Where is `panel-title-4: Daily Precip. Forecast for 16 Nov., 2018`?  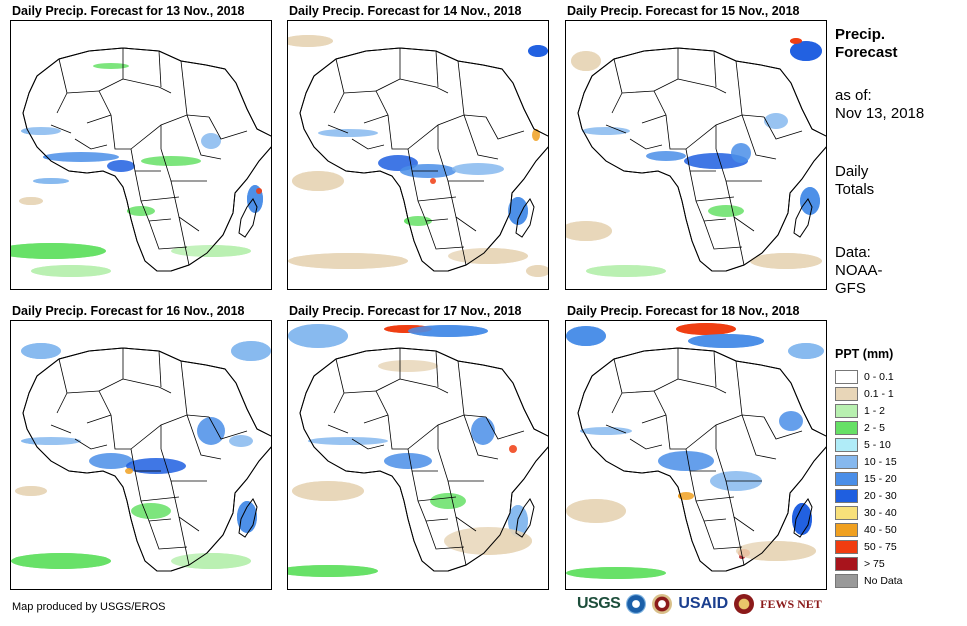
panel-title-4: Daily Precip. Forecast for 16 Nov., 2018 is located at coordinates (128, 311).